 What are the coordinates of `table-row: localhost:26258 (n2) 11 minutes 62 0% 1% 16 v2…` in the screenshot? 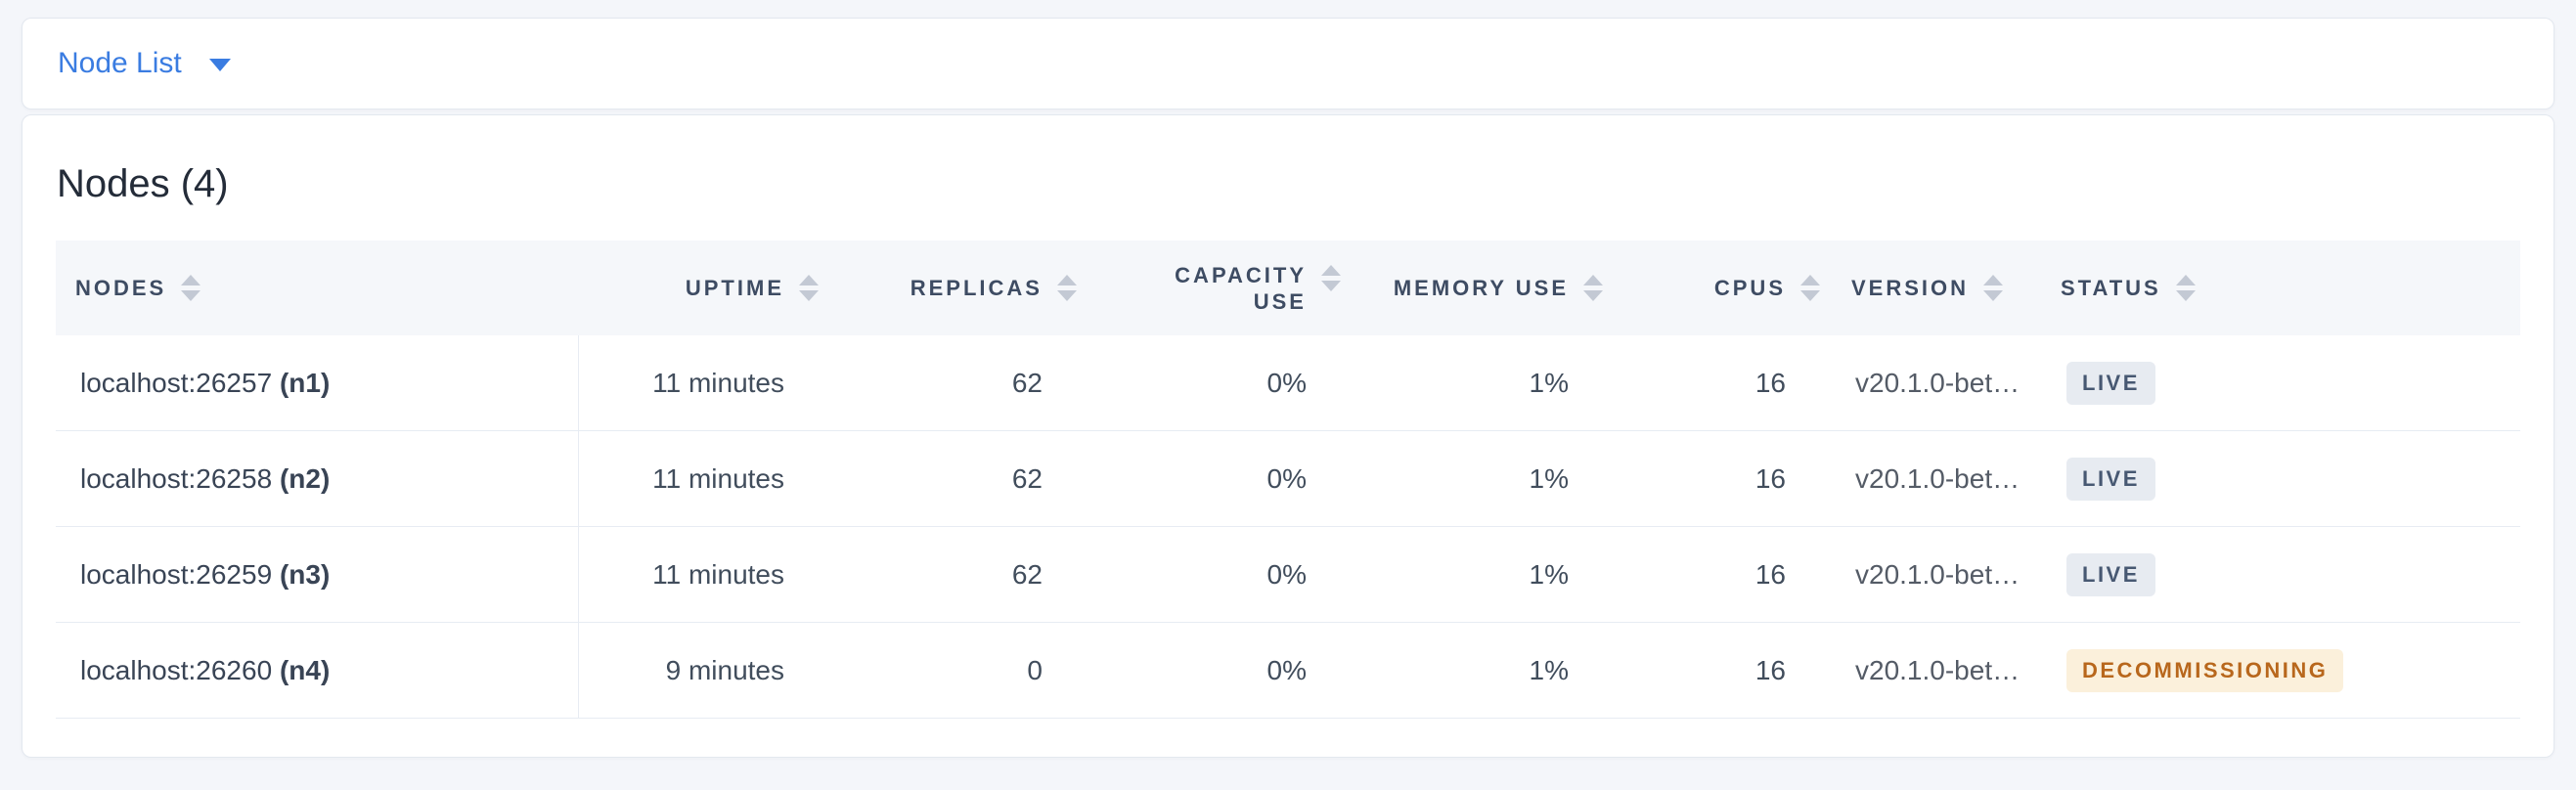 It's located at (1288, 478).